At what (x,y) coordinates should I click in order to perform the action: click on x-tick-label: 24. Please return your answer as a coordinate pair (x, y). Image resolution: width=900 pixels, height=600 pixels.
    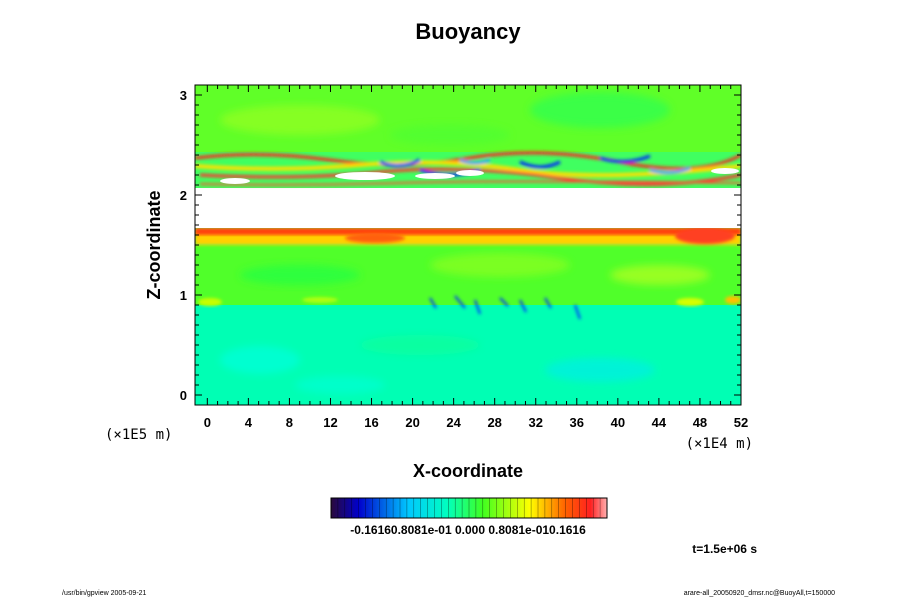
    Looking at the image, I should click on (453, 422).